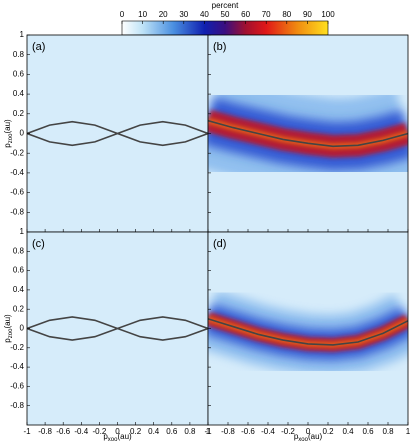  Describe the element at coordinates (307, 14) in the screenshot. I see `colorbar-tick-label: 90` at that location.